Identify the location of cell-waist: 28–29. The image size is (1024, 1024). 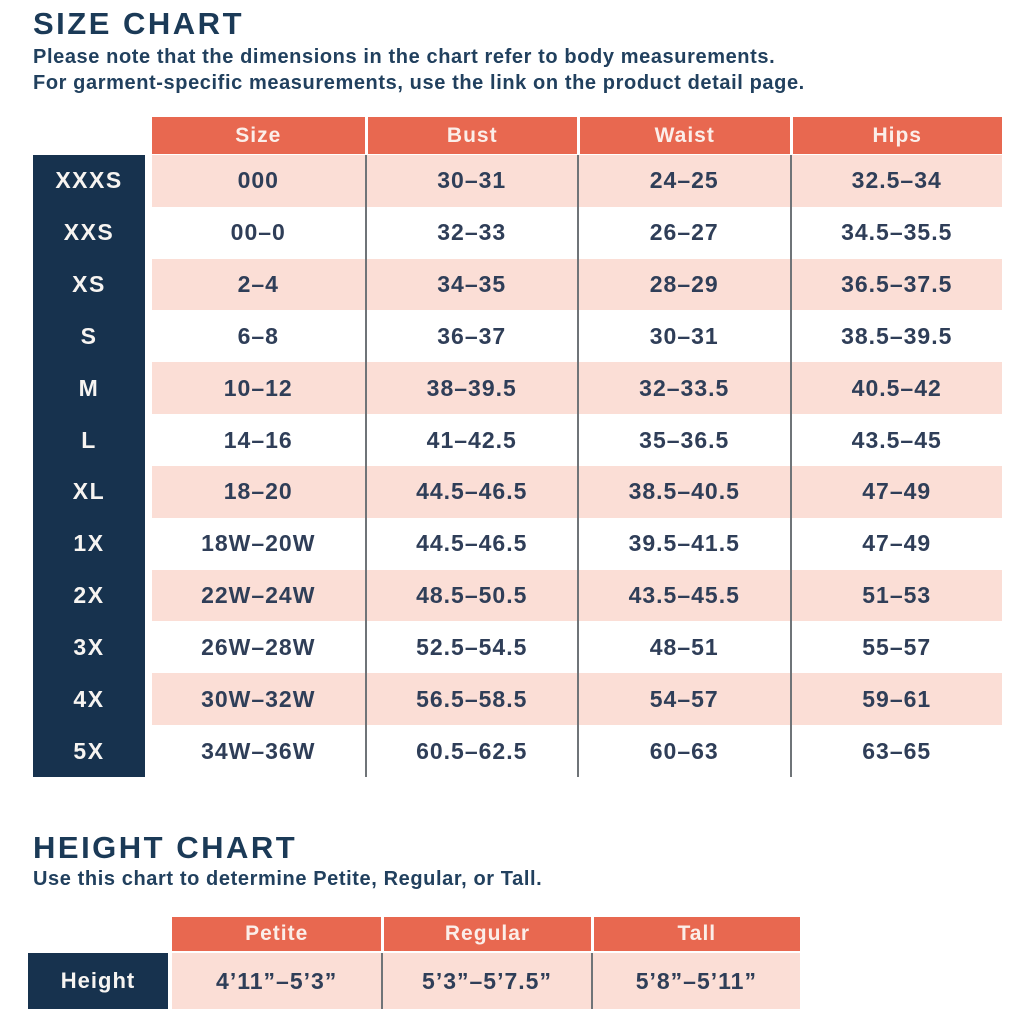
(683, 284).